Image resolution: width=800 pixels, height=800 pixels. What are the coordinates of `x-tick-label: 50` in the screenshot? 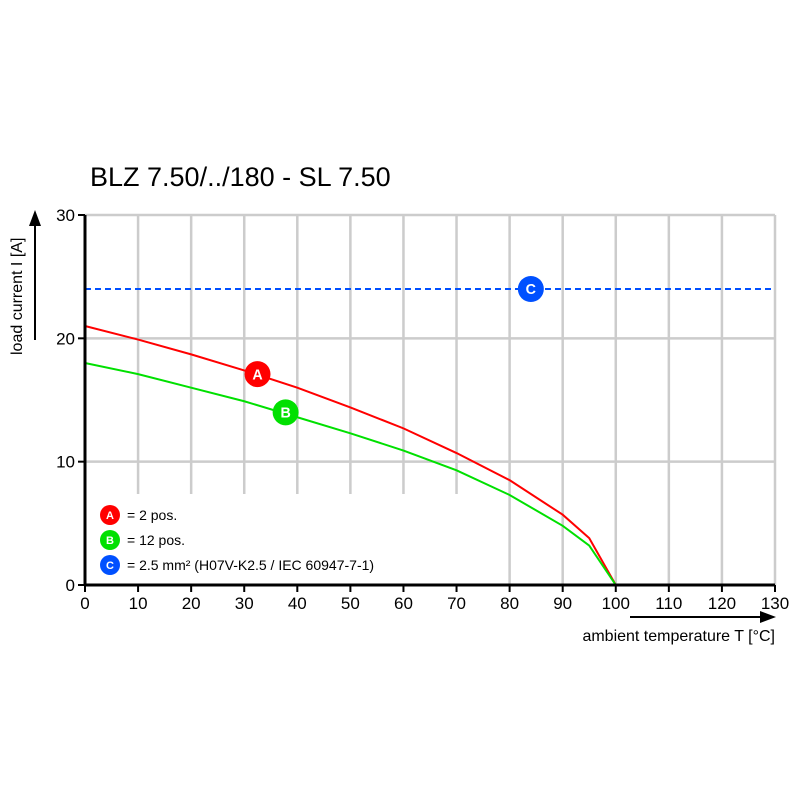 It's located at (350, 603).